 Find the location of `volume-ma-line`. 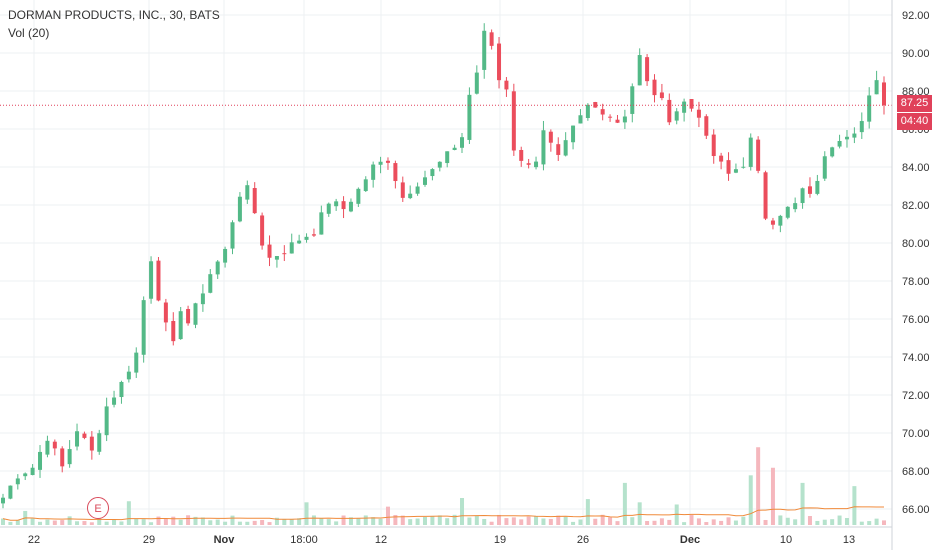

volume-ma-line is located at coordinates (443, 513).